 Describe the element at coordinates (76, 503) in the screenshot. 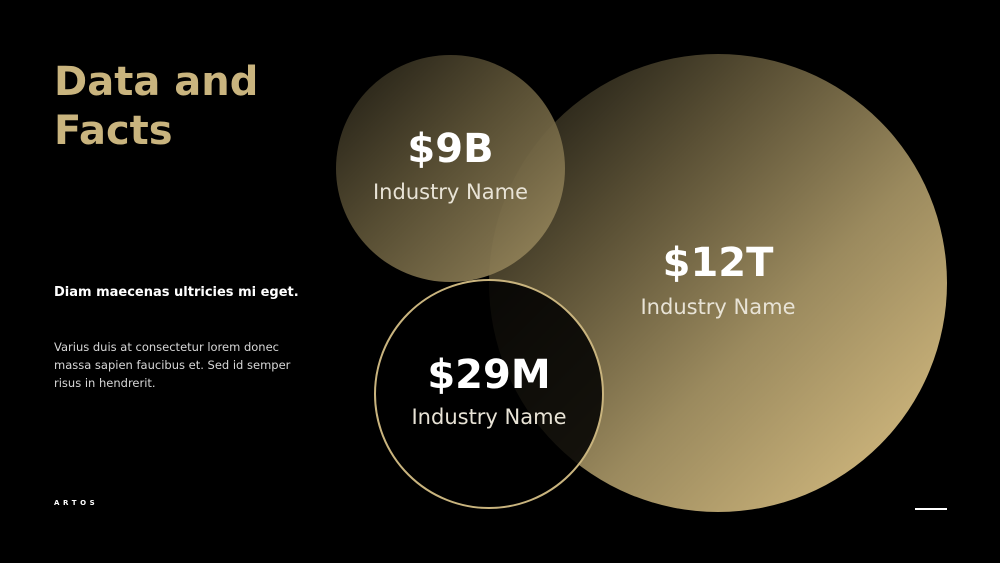

I see `brand-logo: ARTOS` at that location.